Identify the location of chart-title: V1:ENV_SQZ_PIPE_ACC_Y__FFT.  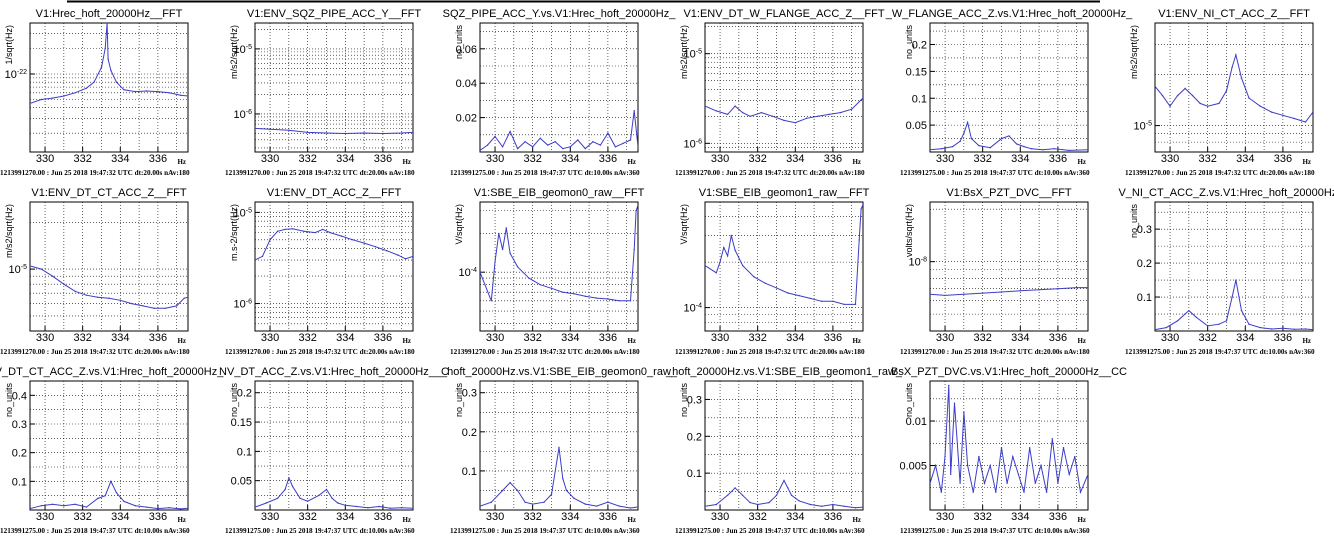
(334, 14).